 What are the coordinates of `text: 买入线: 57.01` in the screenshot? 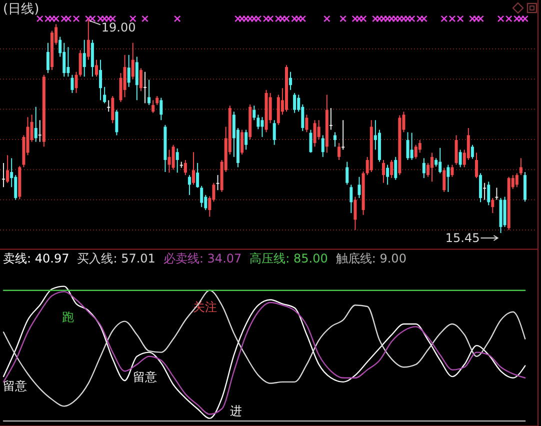 It's located at (116, 258).